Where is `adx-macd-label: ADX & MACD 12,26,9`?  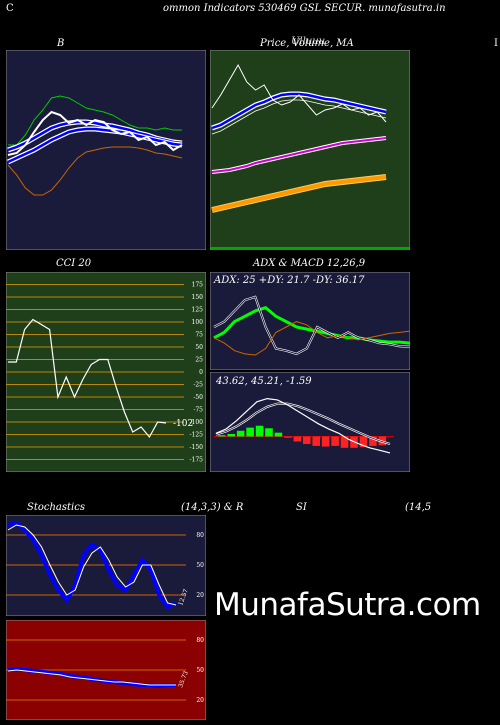
adx-macd-label: ADX & MACD 12,26,9 is located at coordinates (309, 263).